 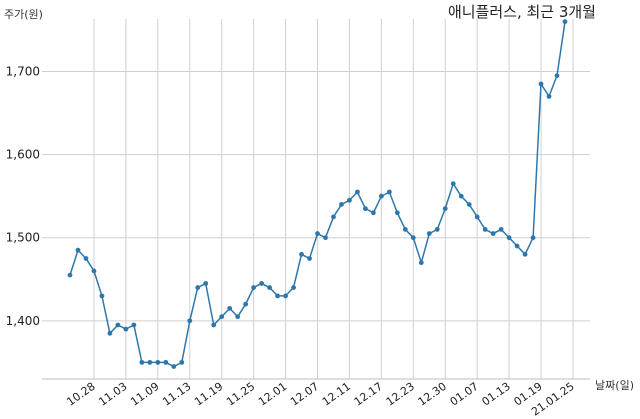 What do you see at coordinates (614, 385) in the screenshot?
I see `x-axis-label: 날짜(일)` at bounding box center [614, 385].